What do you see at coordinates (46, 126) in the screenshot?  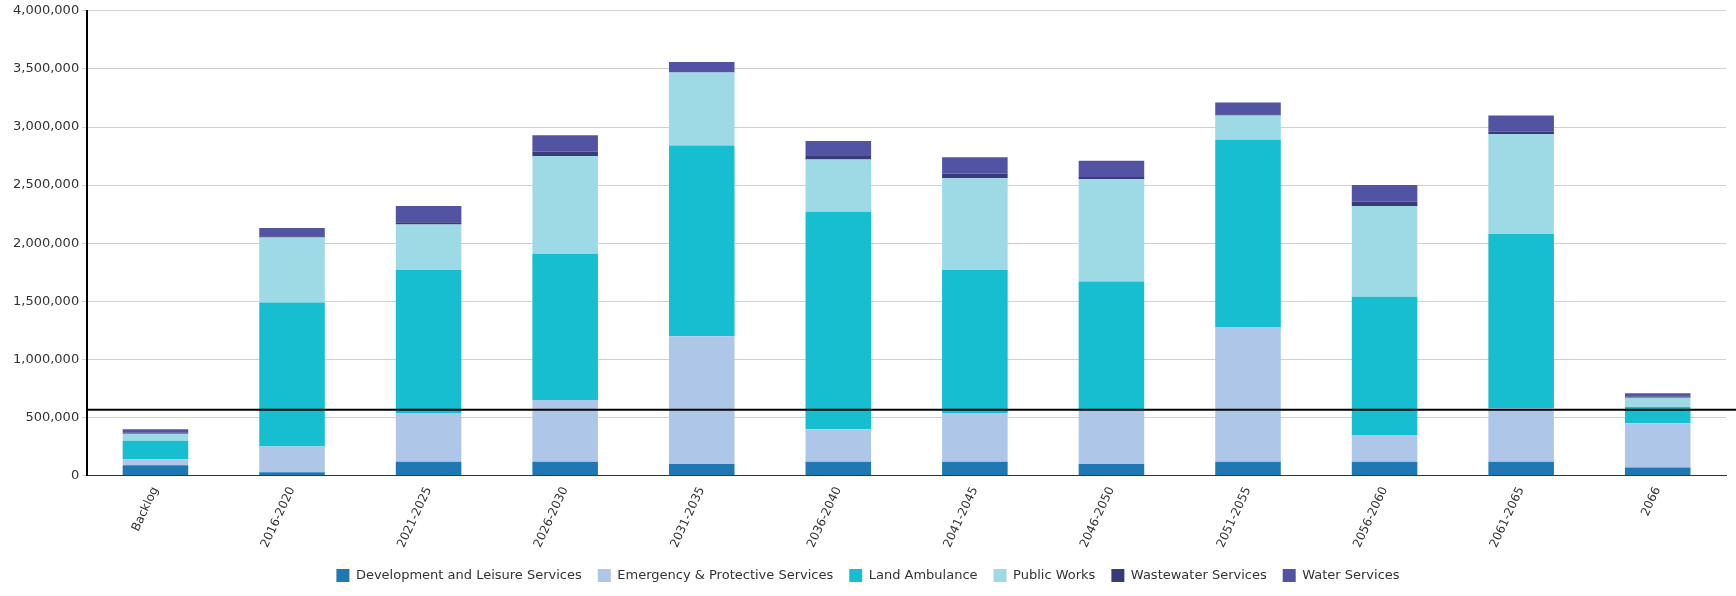 I see `y-tick-label: 3,000,000` at bounding box center [46, 126].